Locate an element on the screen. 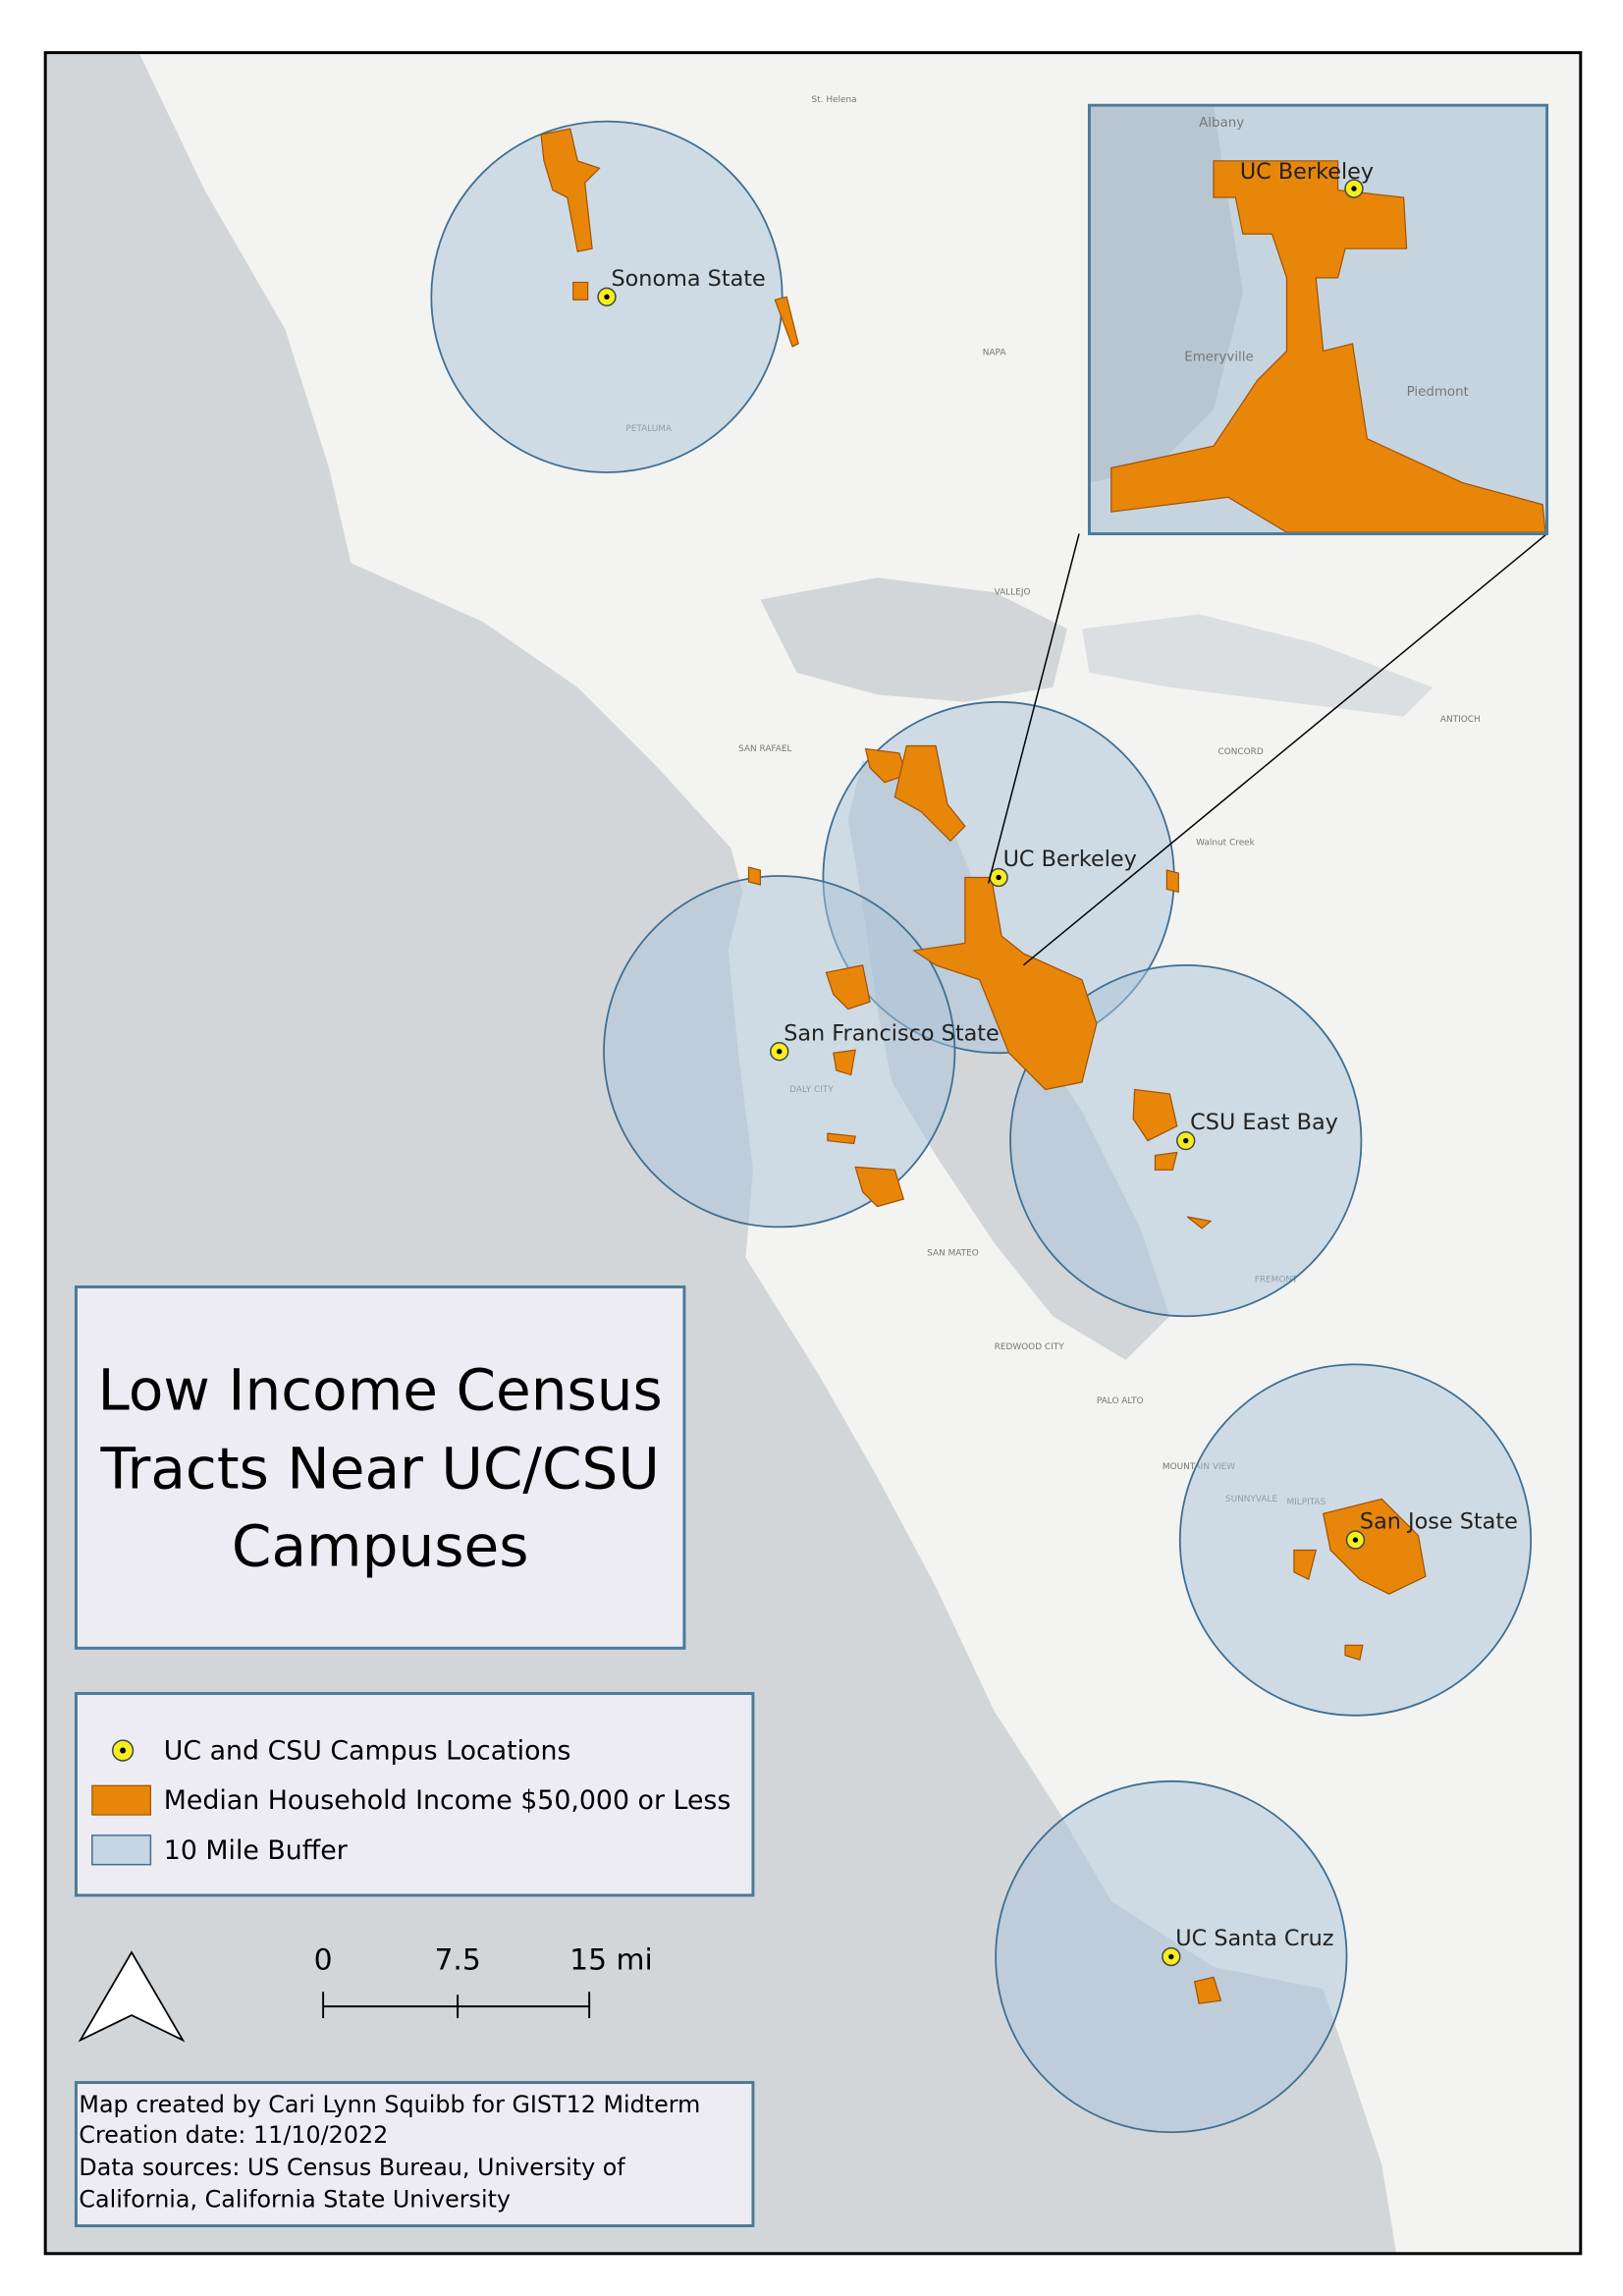 The height and width of the screenshot is (2296, 1623). inset-water is located at coordinates (1166, 294).